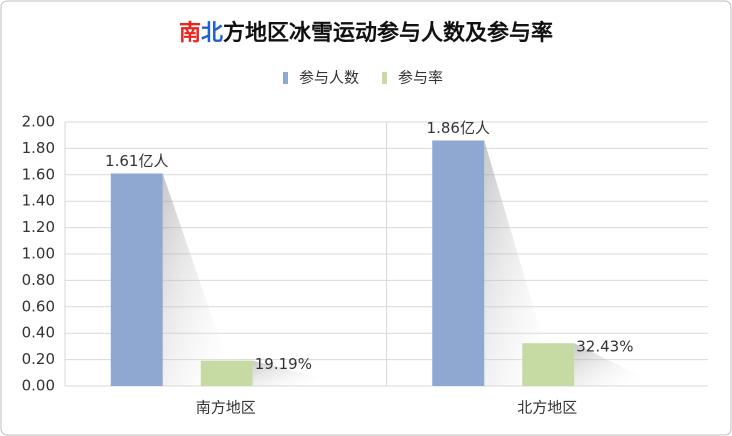  I want to click on y-tick-label: 1.60, so click(38, 174).